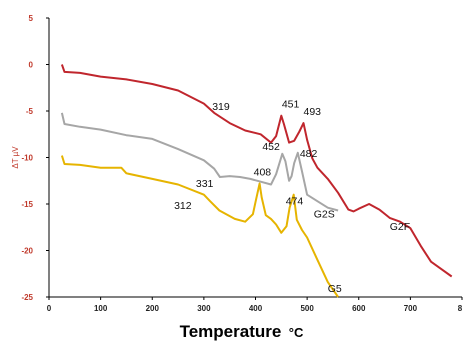 Image resolution: width=470 pixels, height=343 pixels. What do you see at coordinates (27, 251) in the screenshot?
I see `y-tick-label: -20` at bounding box center [27, 251].